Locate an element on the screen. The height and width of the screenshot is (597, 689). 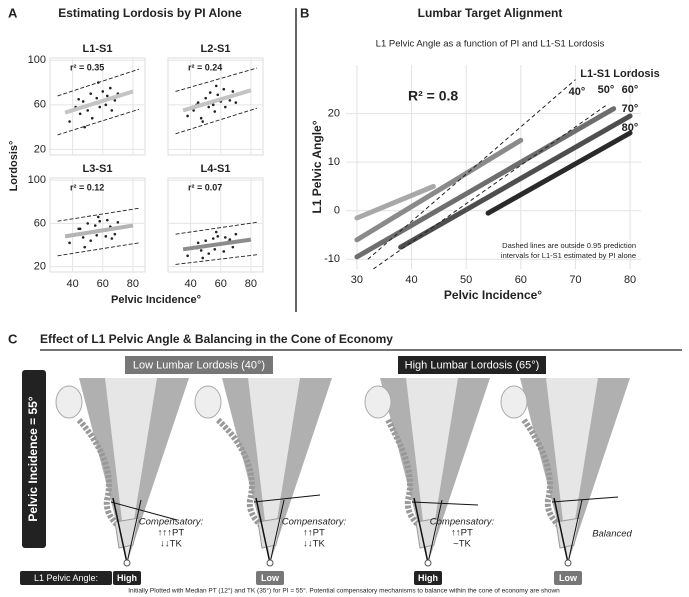
y-axis-label: L1 Pelvic Angle° is located at coordinates (317, 166).